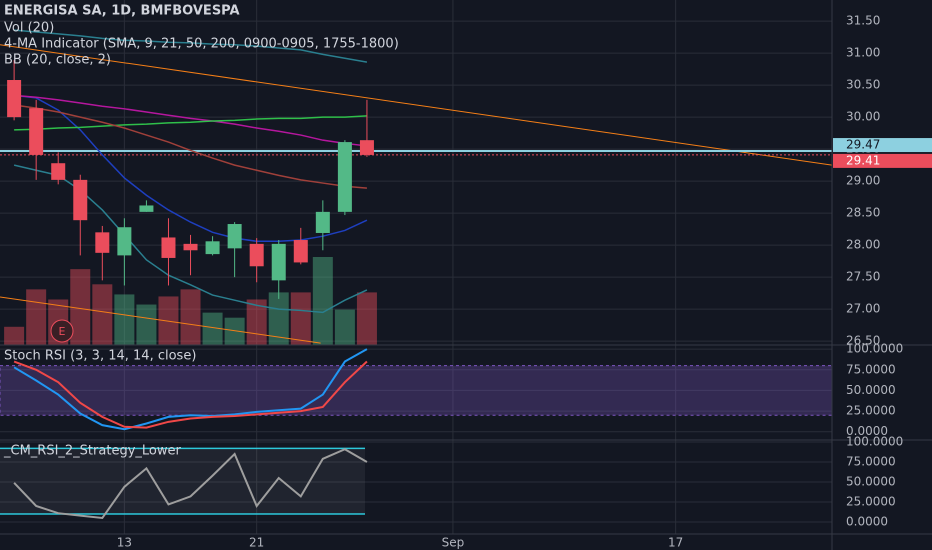  What do you see at coordinates (863, 160) in the screenshot?
I see `price-label: 29.41` at bounding box center [863, 160].